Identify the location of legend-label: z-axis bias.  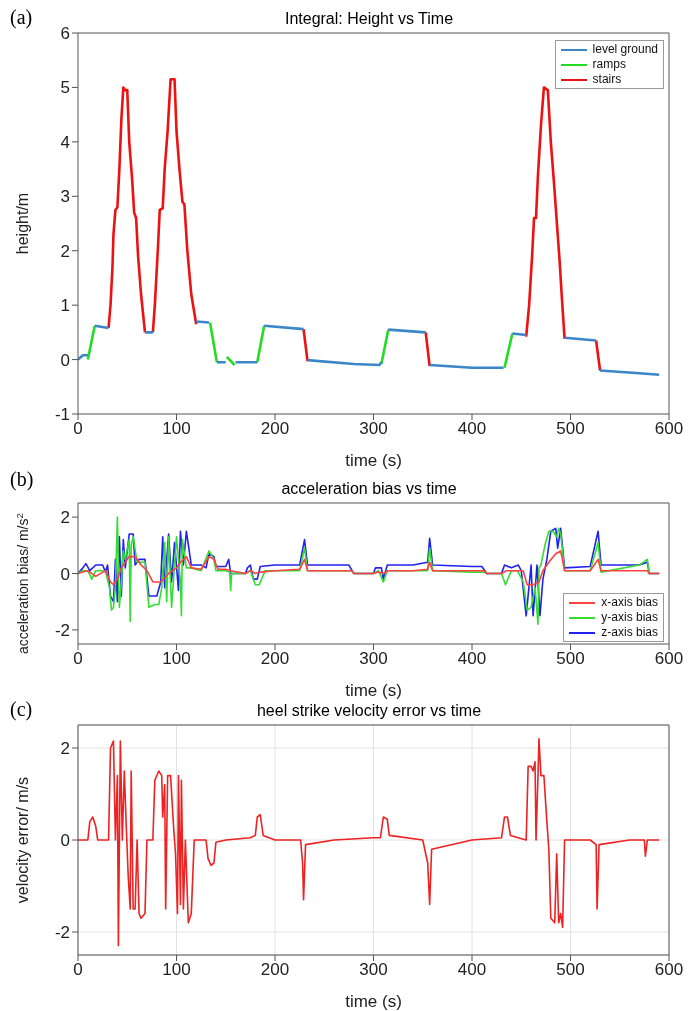
(629, 632).